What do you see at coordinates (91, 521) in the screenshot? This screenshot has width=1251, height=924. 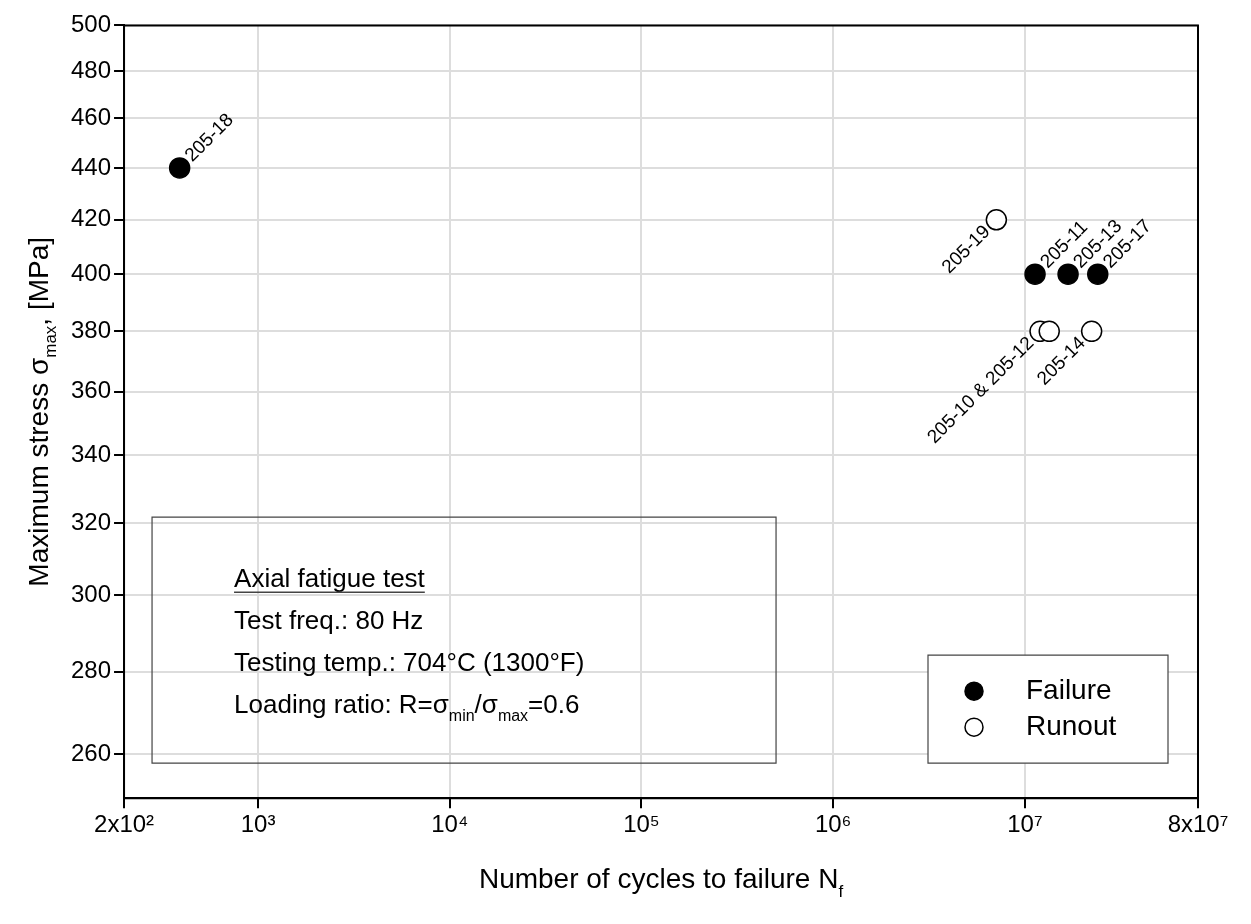 I see `y-tick-label: 320` at bounding box center [91, 521].